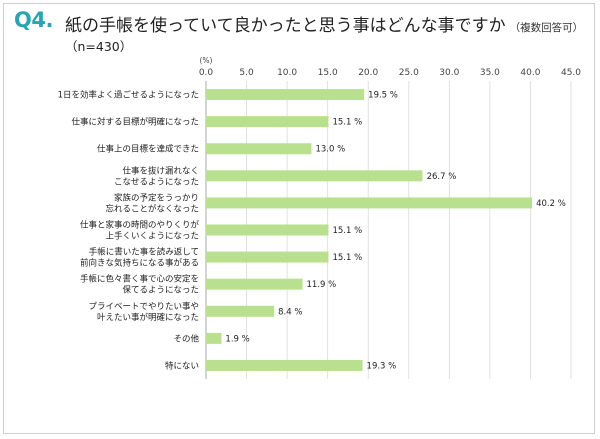 The image size is (600, 439). Describe the element at coordinates (156, 182) in the screenshot. I see `category-label: こなせるようになった` at that location.